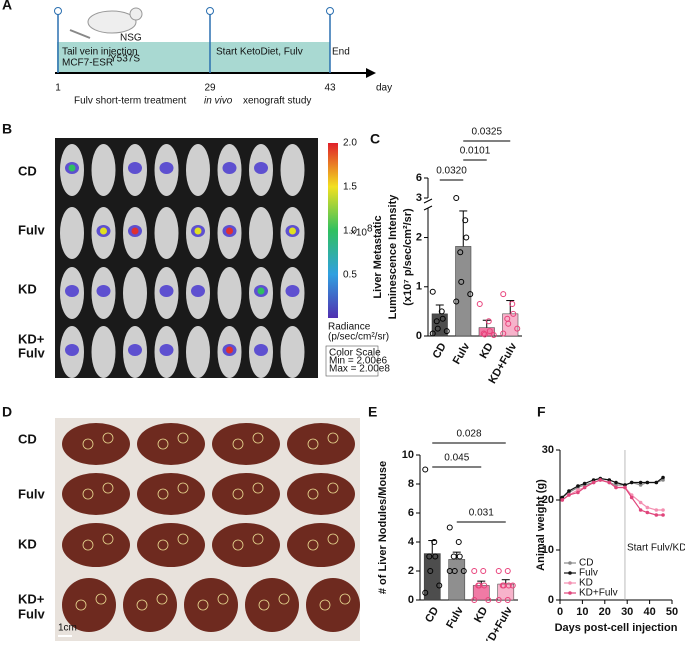  What do you see at coordinates (198, 170) in the screenshot?
I see `mouse` at bounding box center [198, 170].